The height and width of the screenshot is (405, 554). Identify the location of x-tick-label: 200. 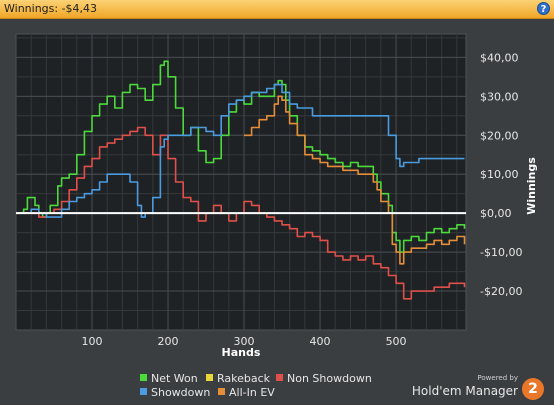
(168, 341).